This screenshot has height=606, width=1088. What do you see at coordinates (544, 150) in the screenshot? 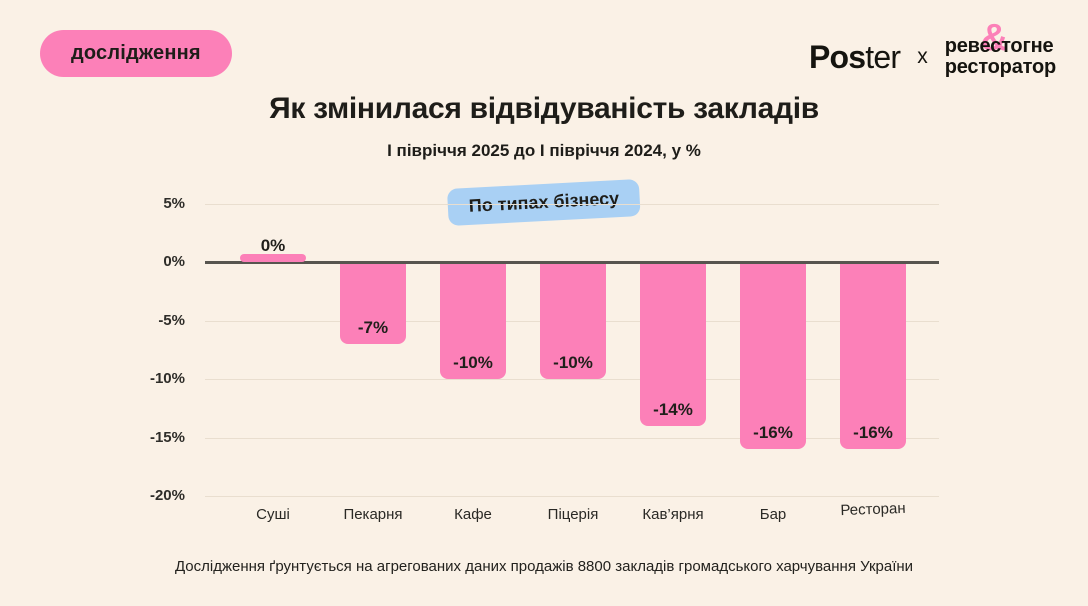
I see `page-subtitle: І півріччя 2025 до І півріччя 2024, у %` at bounding box center [544, 150].